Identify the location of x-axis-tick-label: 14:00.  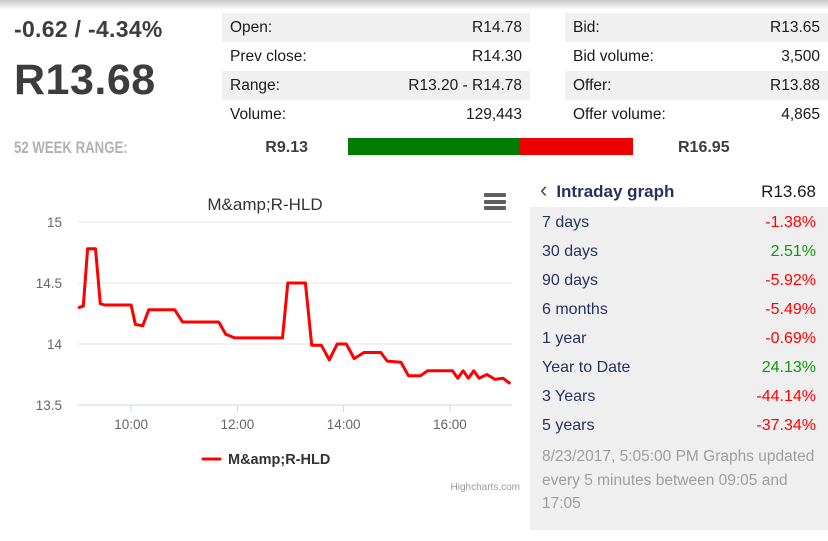
(344, 424).